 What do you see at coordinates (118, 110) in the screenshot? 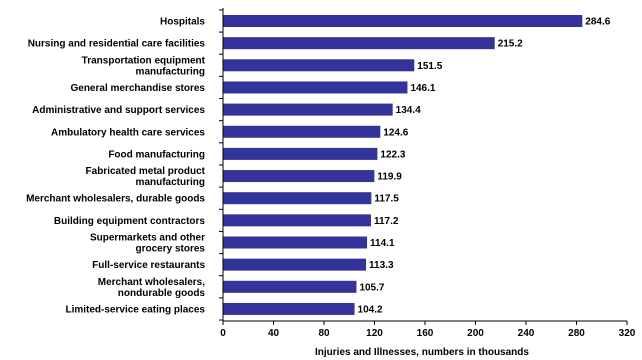
I see `category-label-4: Administrative and support services` at bounding box center [118, 110].